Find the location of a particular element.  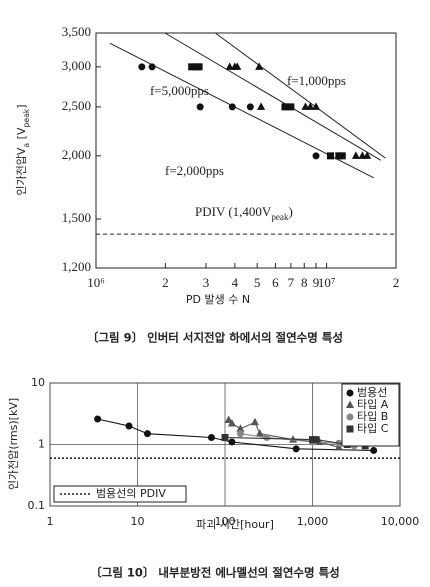

y-tick-label: 2,000 is located at coordinates (76, 154).